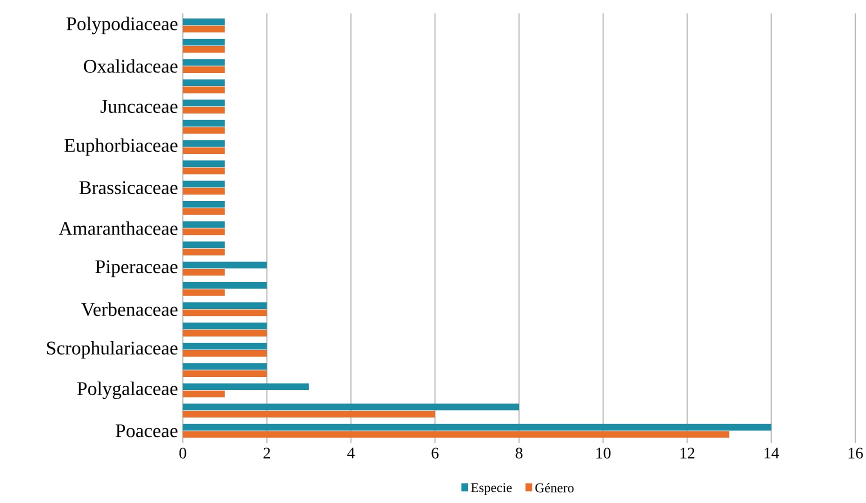  Describe the element at coordinates (112, 349) in the screenshot. I see `y-tick-label: Scrophulariaceae` at that location.